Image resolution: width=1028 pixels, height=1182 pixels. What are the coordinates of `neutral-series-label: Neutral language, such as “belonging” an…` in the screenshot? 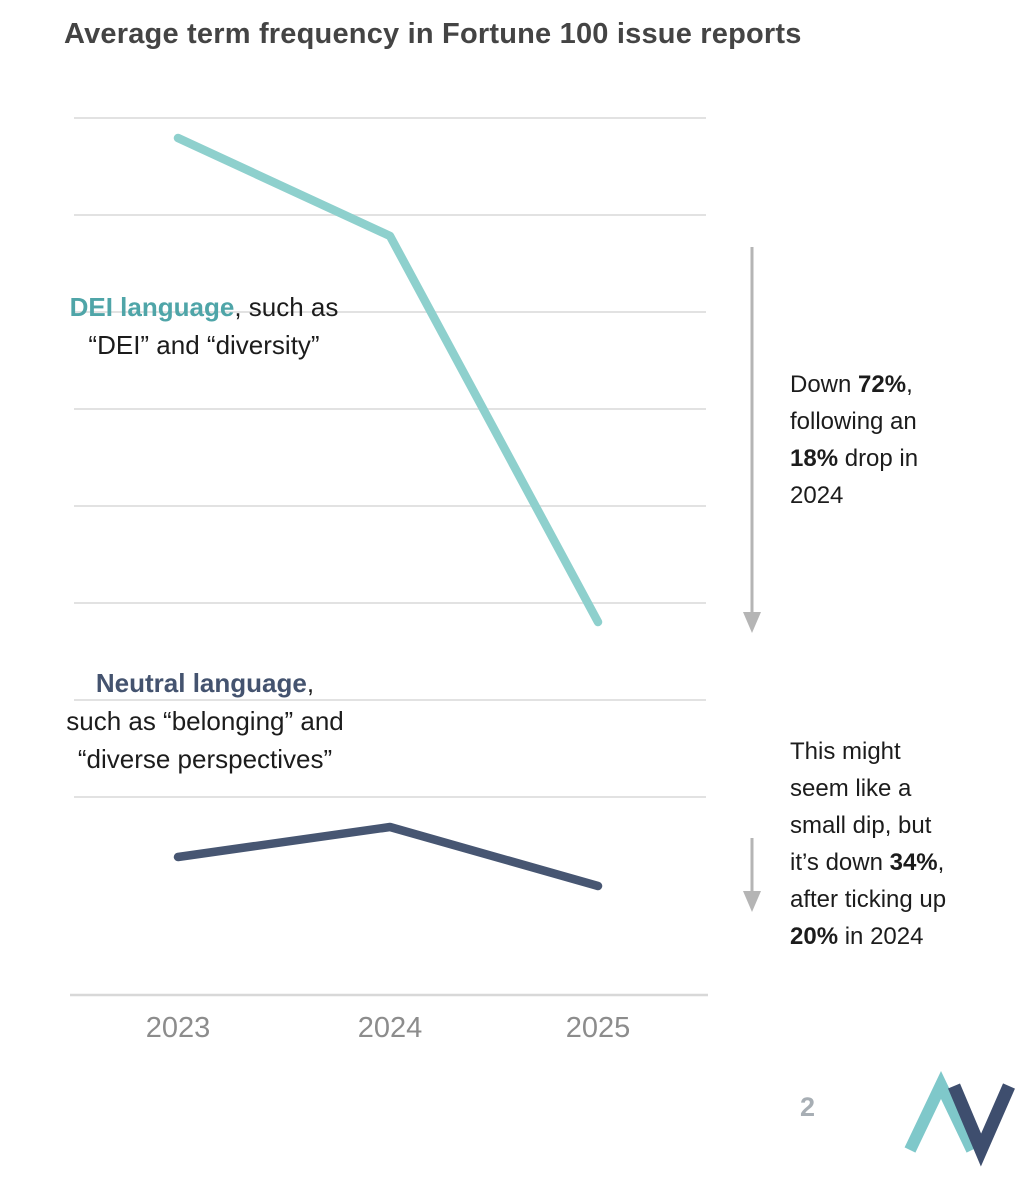 It's located at (205, 721).